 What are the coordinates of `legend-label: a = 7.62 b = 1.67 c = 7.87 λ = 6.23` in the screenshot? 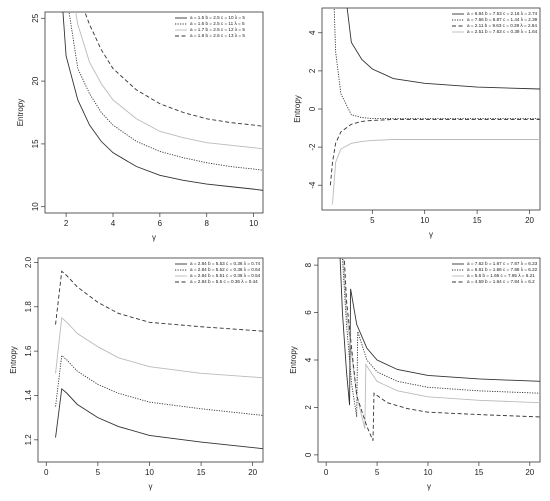 It's located at (502, 263).